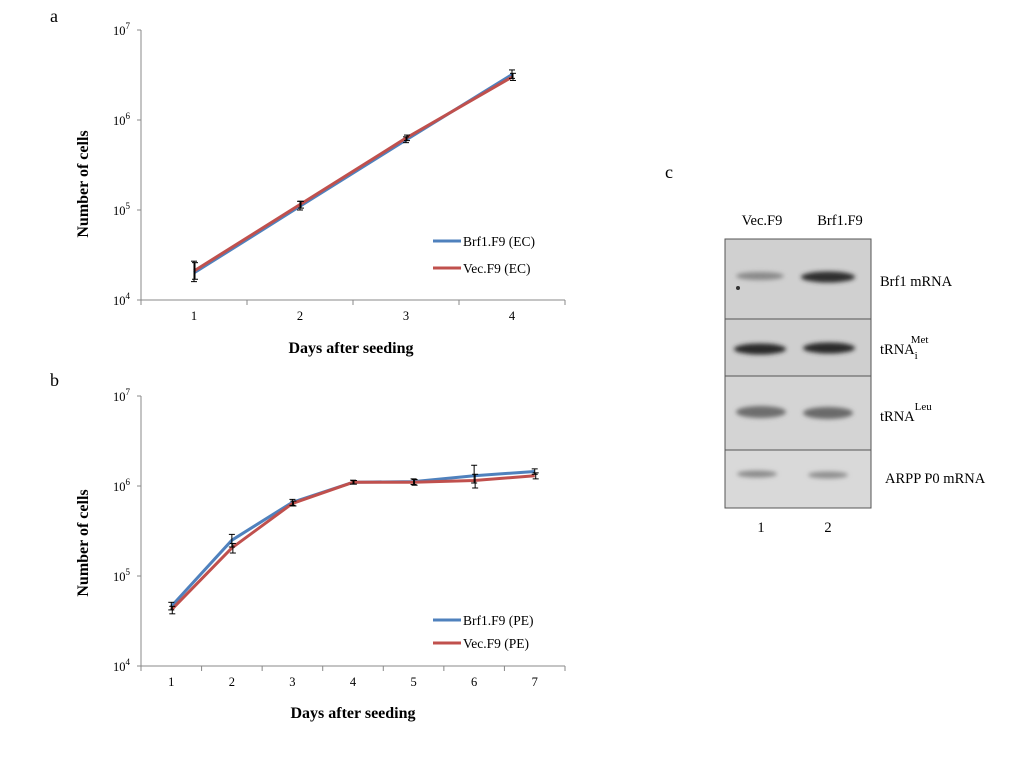 This screenshot has height=768, width=1024. Describe the element at coordinates (916, 282) in the screenshot. I see `blot-label-brf1-mrna: Brf1 mRNA` at that location.